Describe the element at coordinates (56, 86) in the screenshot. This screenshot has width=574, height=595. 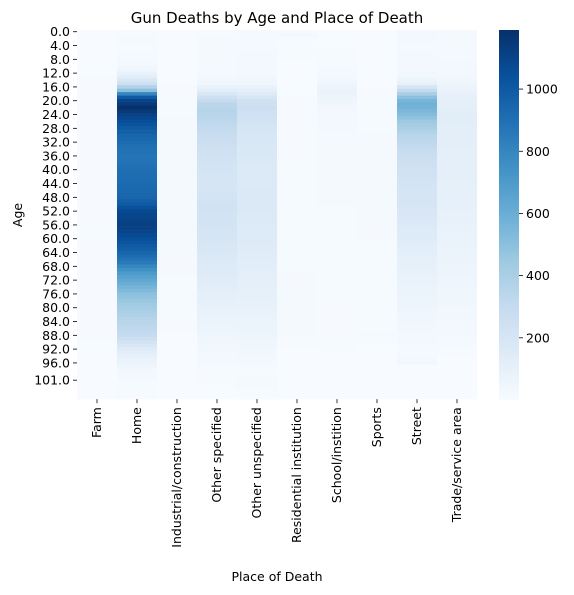
I see `y-tick-label: 16.0` at that location.